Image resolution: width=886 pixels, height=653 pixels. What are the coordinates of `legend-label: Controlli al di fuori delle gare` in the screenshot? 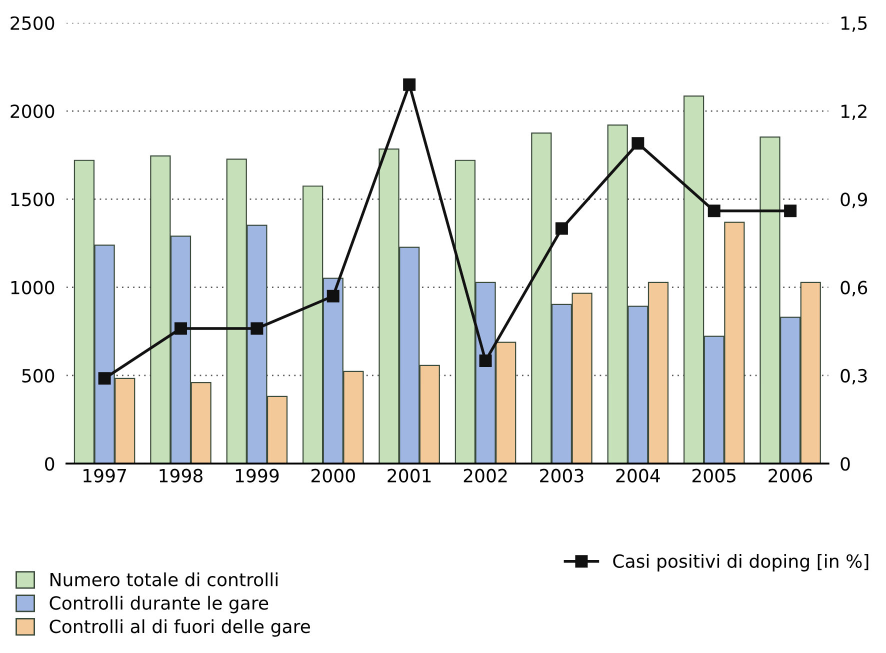 It's located at (180, 628).